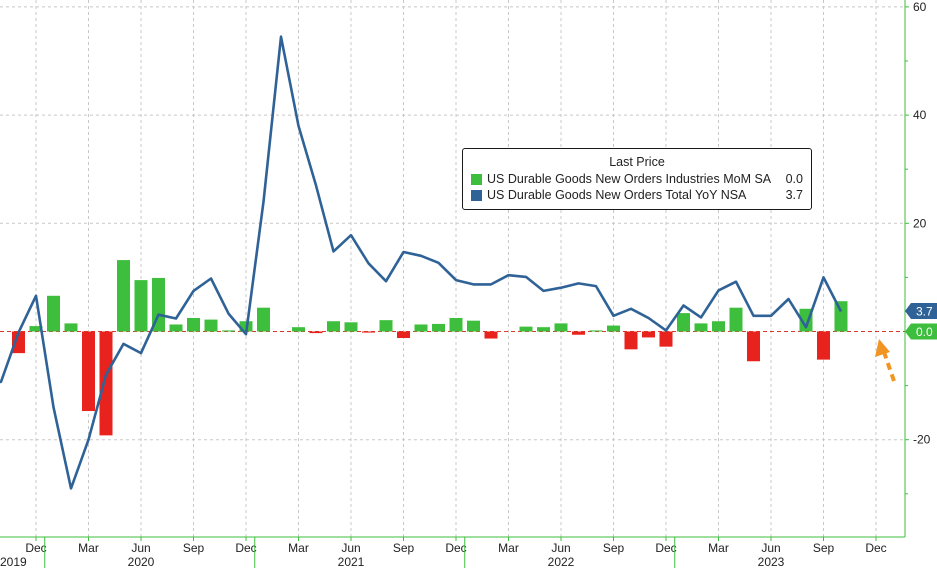  Describe the element at coordinates (889, 366) in the screenshot. I see `annotation-arrow-shaft` at that location.